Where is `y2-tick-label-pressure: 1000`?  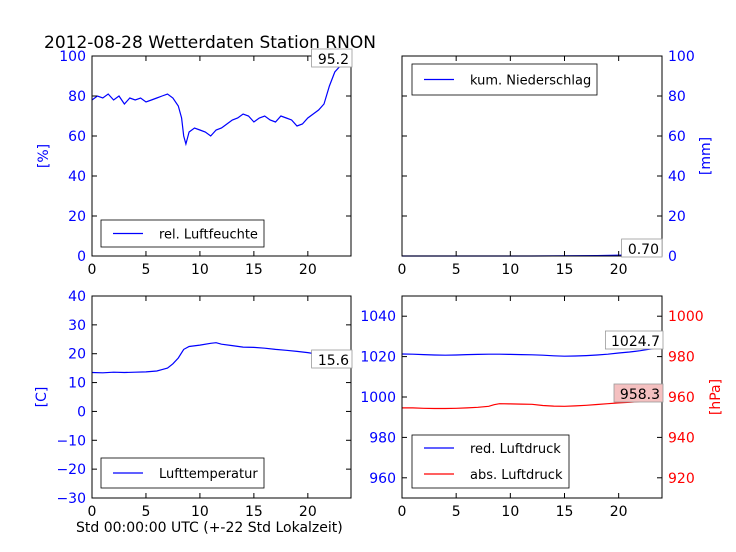 y2-tick-label-pressure: 1000 is located at coordinates (686, 317).